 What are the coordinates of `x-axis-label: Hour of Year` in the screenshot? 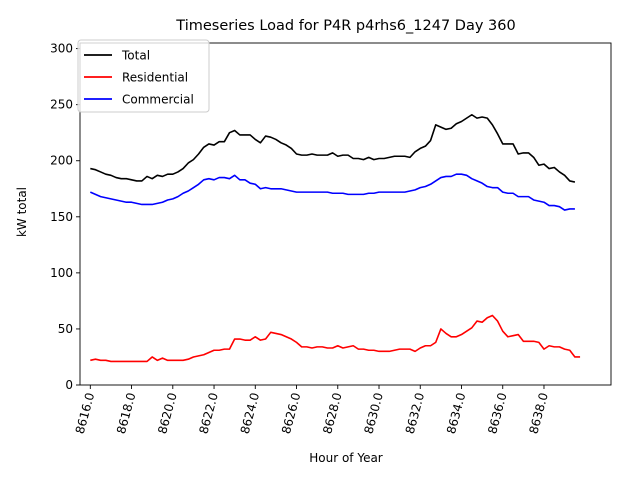 It's located at (346, 458).